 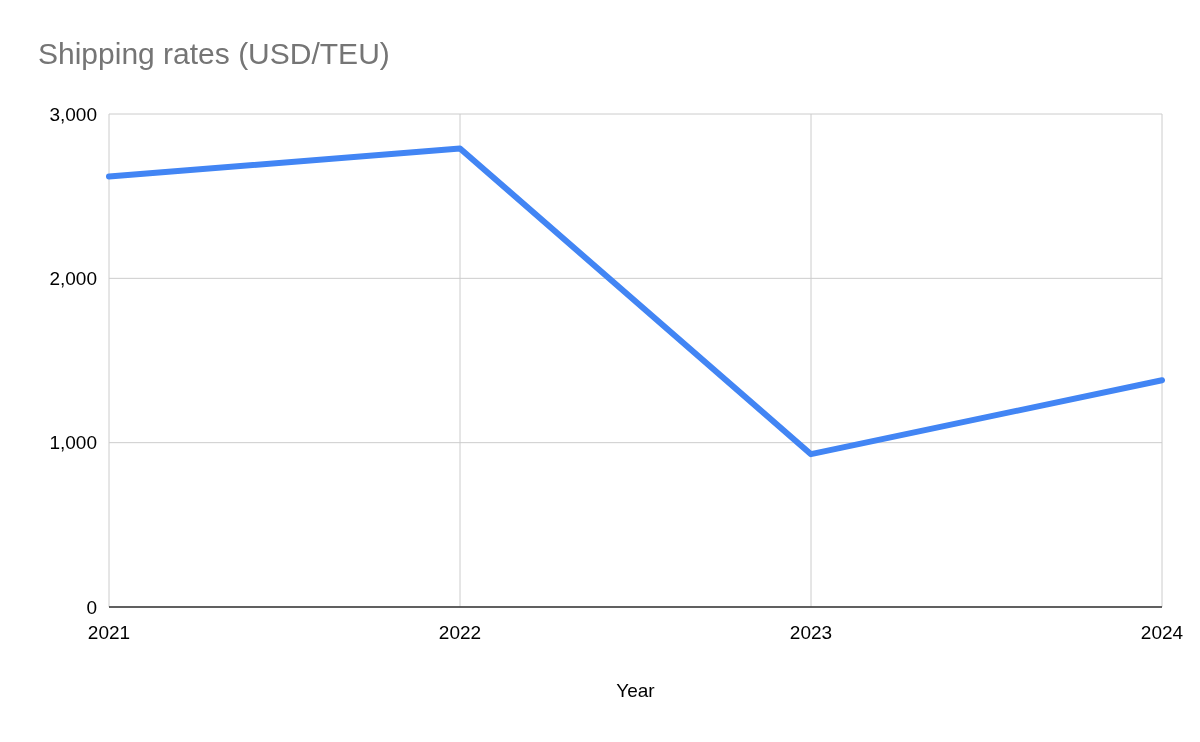 What do you see at coordinates (73, 443) in the screenshot?
I see `y-tick-label: 1,000` at bounding box center [73, 443].